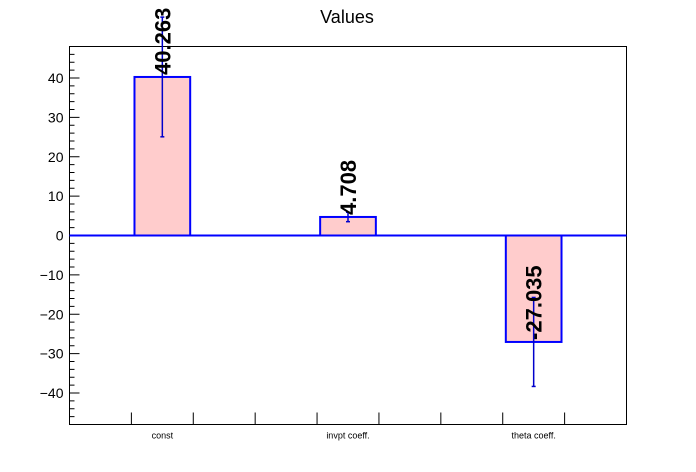 This screenshot has height=472, width=696. Describe the element at coordinates (163, 436) in the screenshot. I see `x-tick-label: const` at that location.